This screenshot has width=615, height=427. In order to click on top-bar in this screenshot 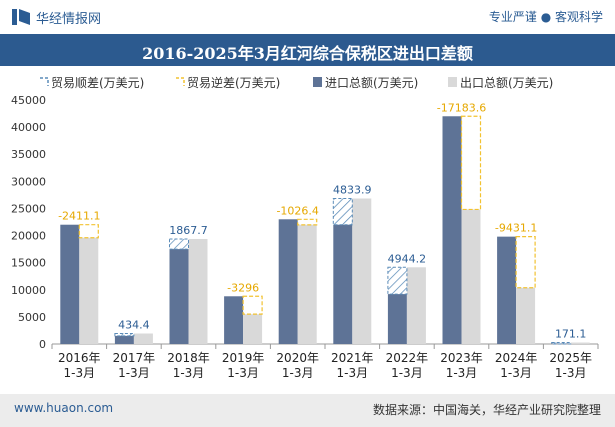, I will do `click(307, 17)`.